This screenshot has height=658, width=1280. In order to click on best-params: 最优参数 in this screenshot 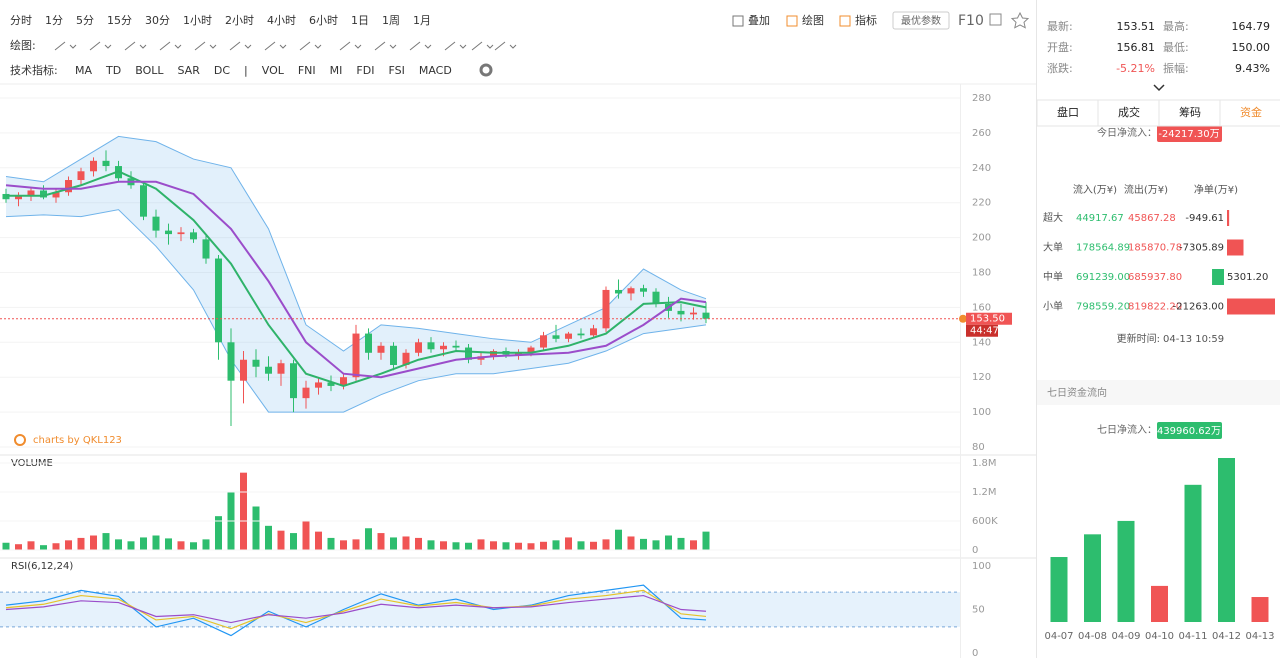, I will do `click(921, 20)`.